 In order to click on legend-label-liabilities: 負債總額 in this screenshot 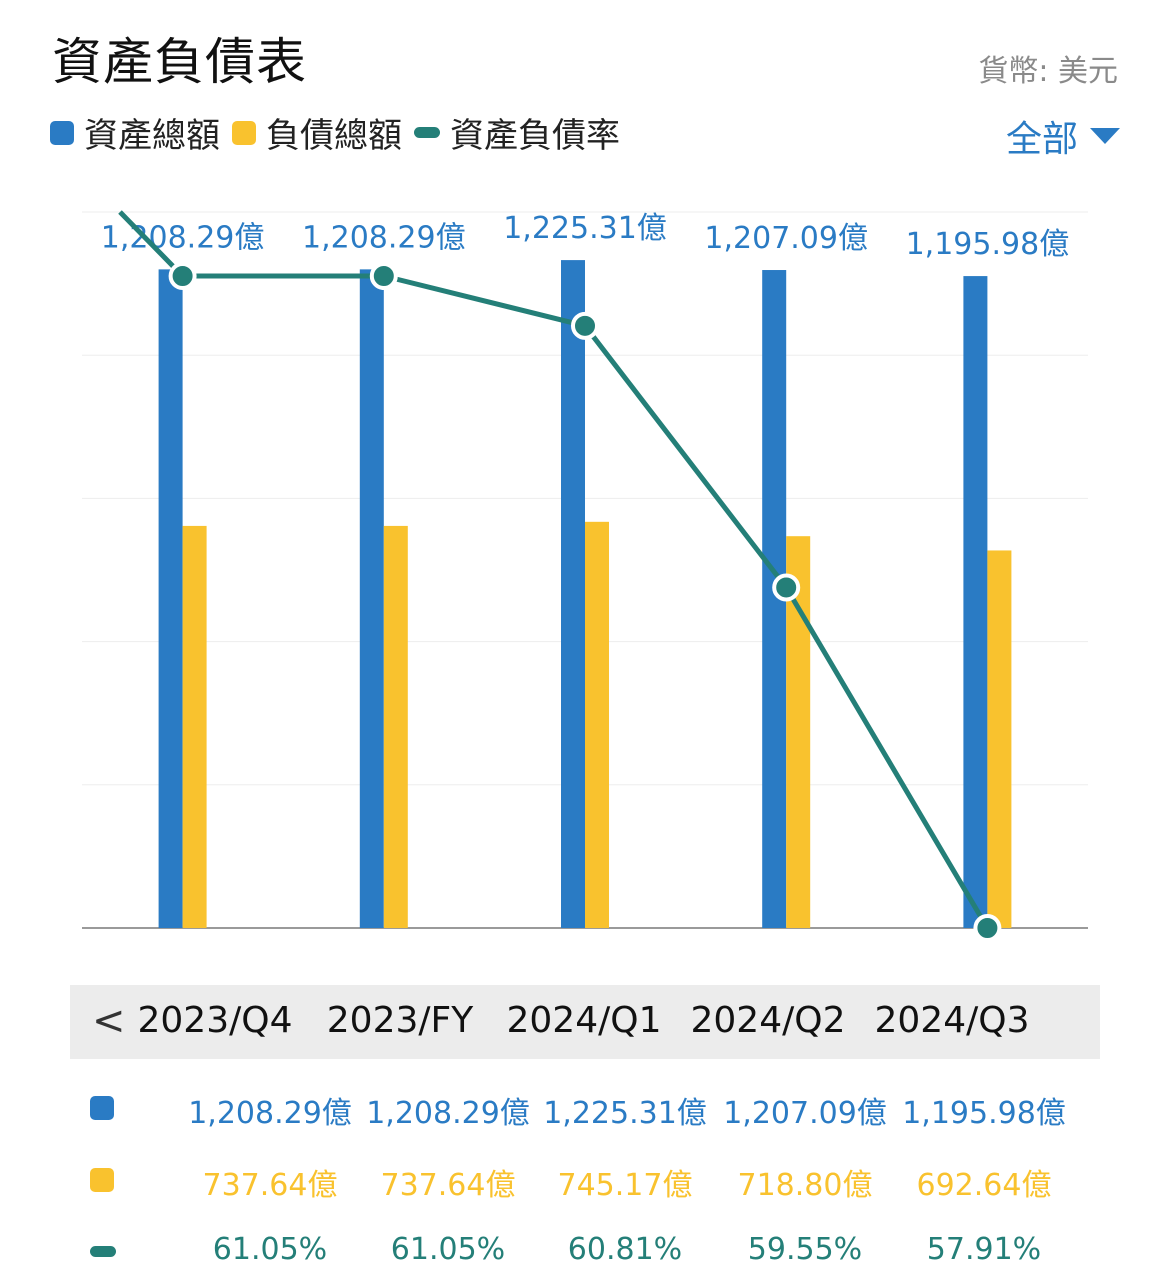, I will do `click(334, 136)`.